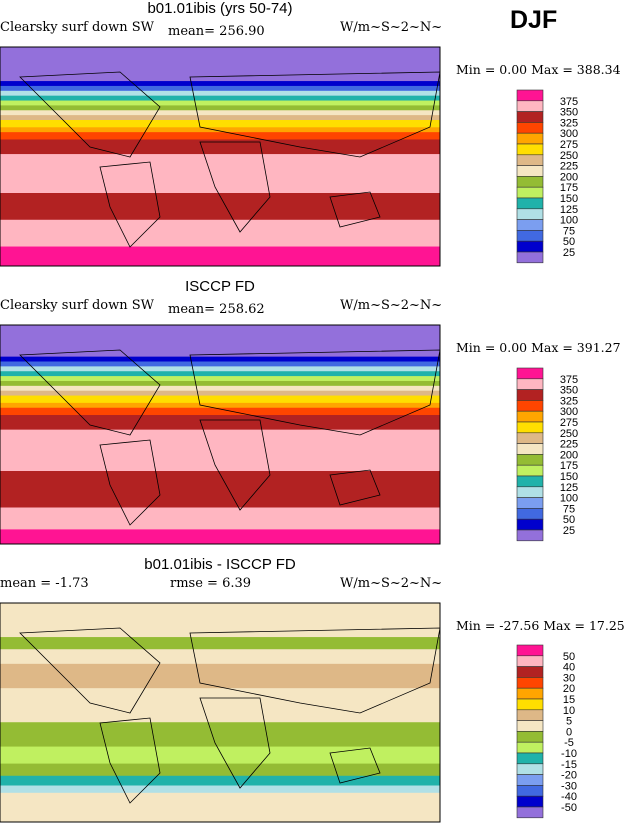  I want to click on left-label: Clearsky surf down SW, so click(77, 27).